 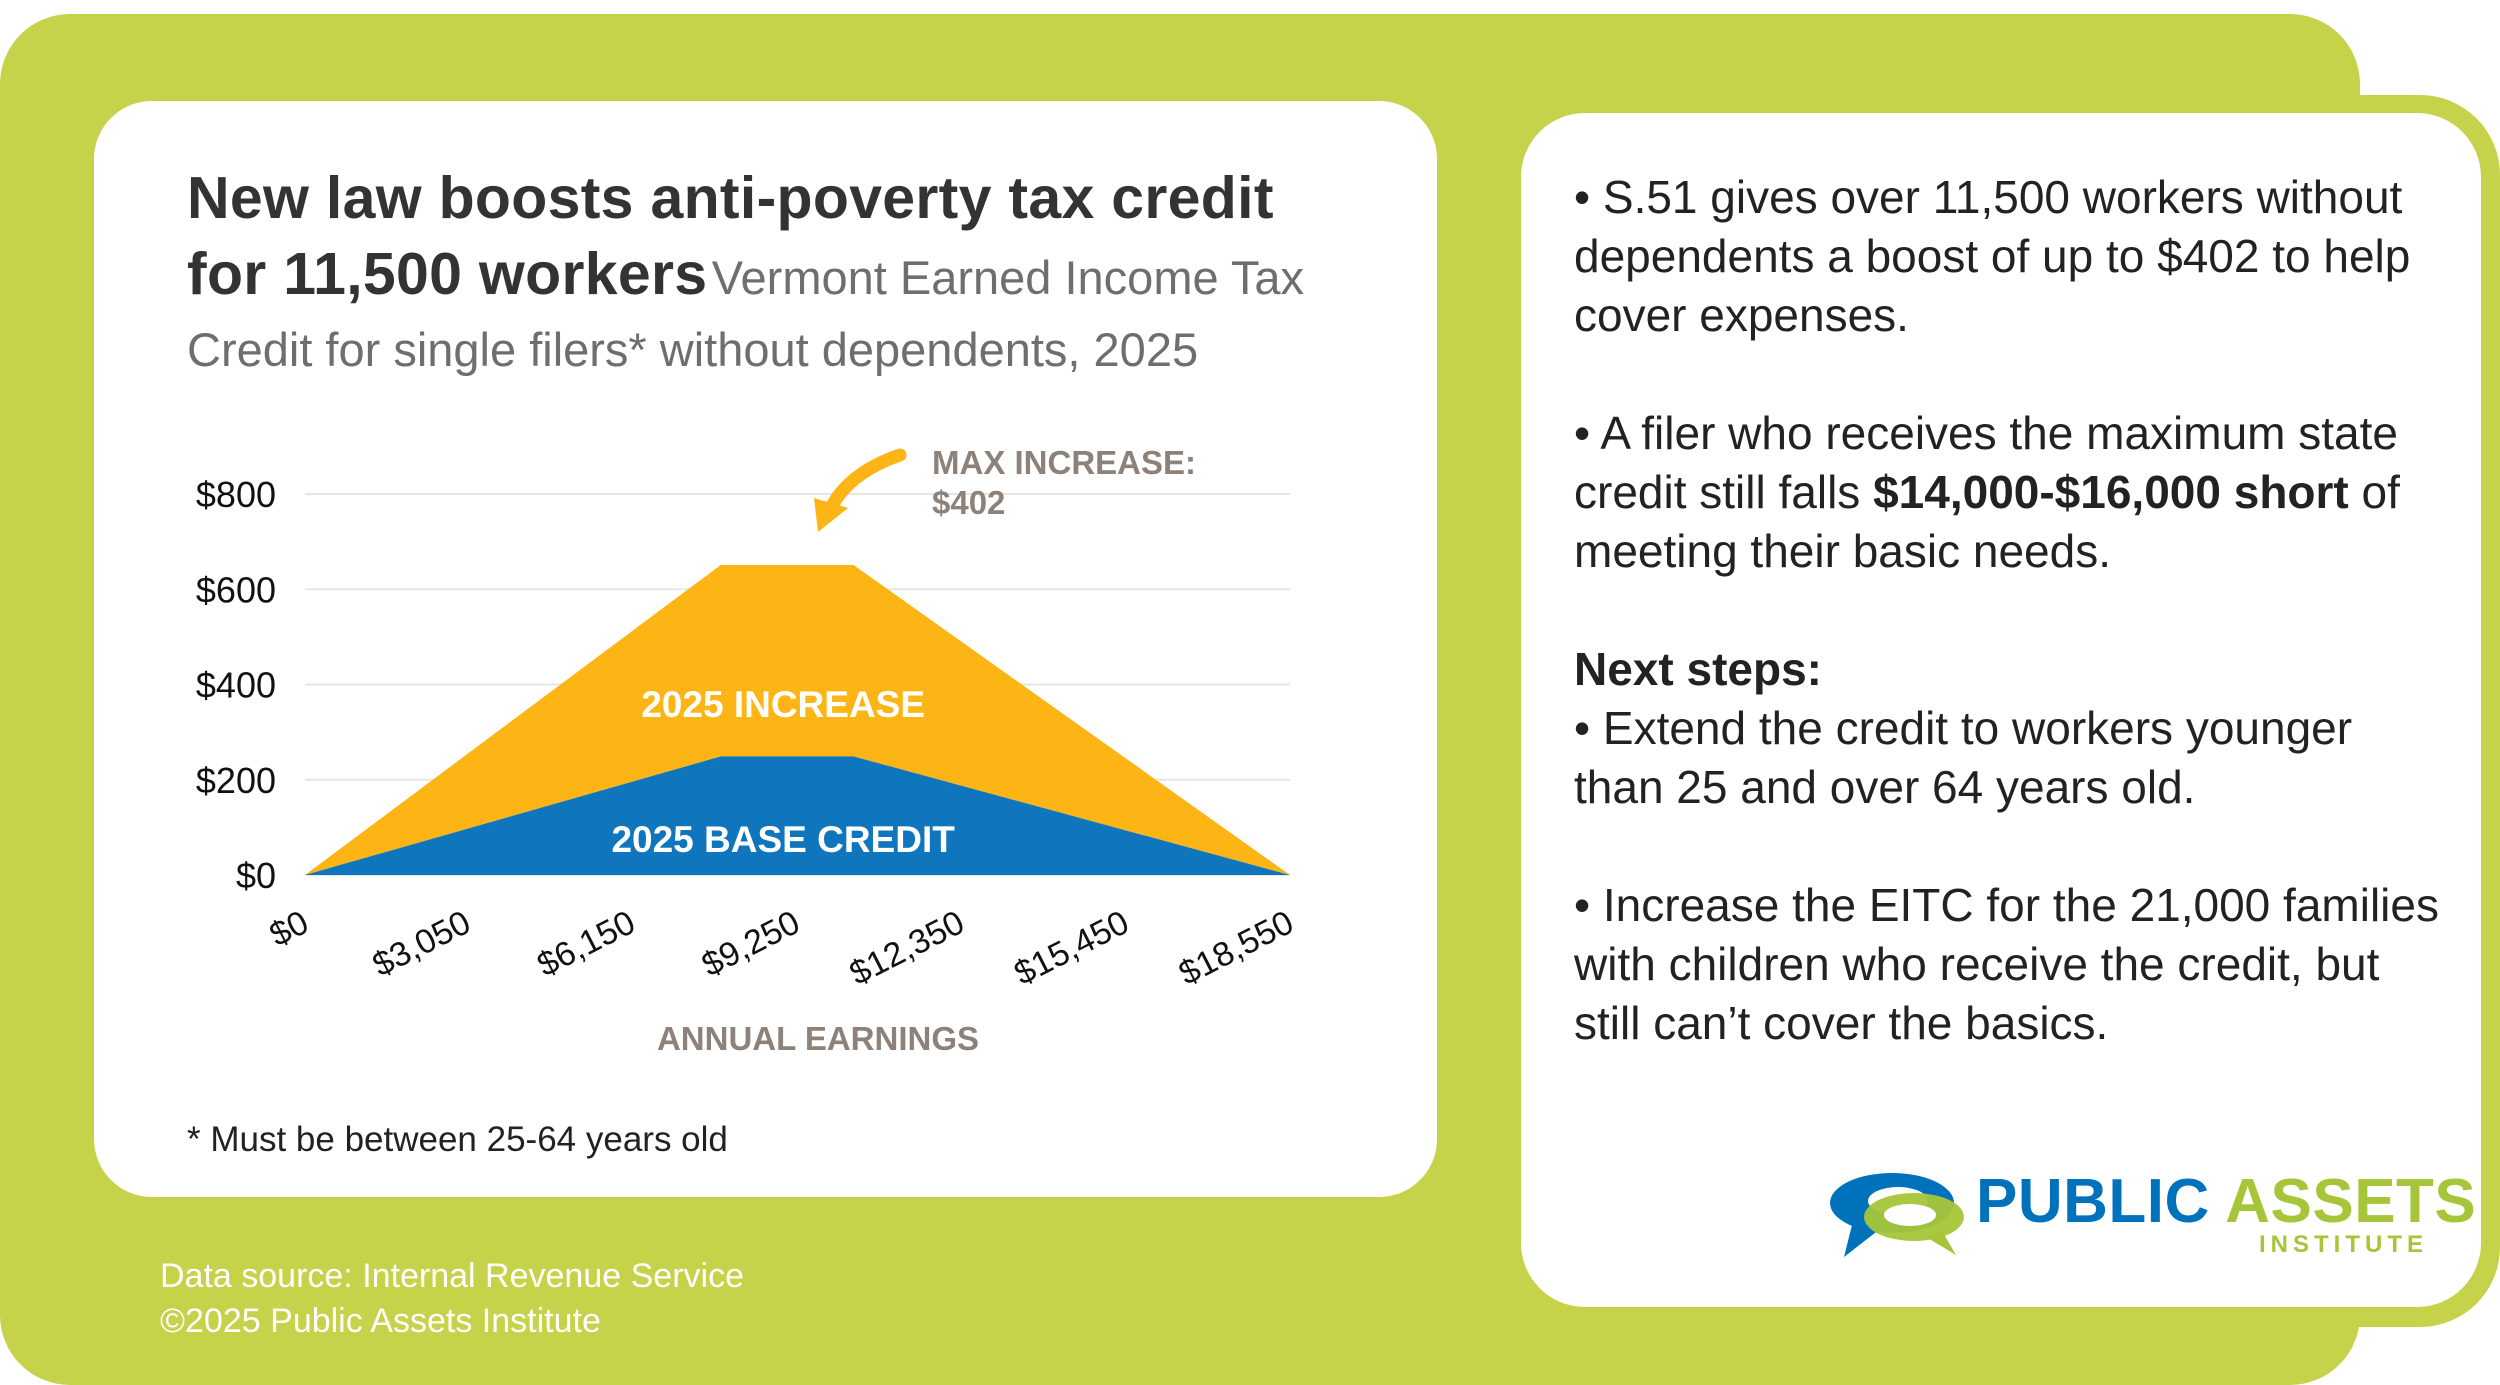 I want to click on bullet-shortfall-bold: $14,000-$16,000 short, so click(x=2111, y=492).